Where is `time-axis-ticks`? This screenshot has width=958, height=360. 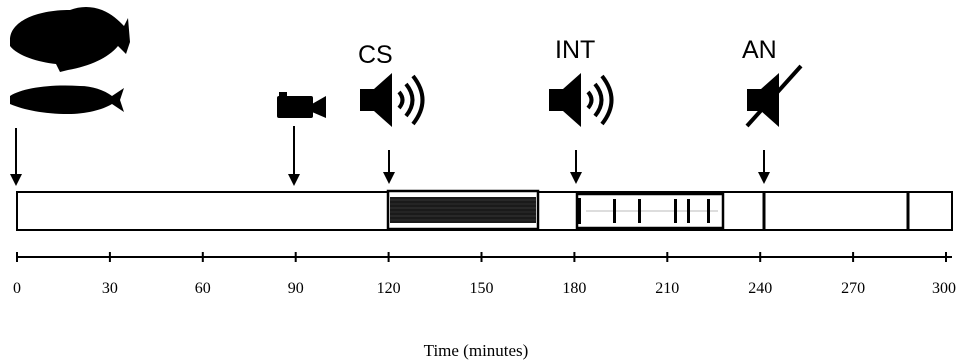
time-axis-ticks is located at coordinates (481, 257).